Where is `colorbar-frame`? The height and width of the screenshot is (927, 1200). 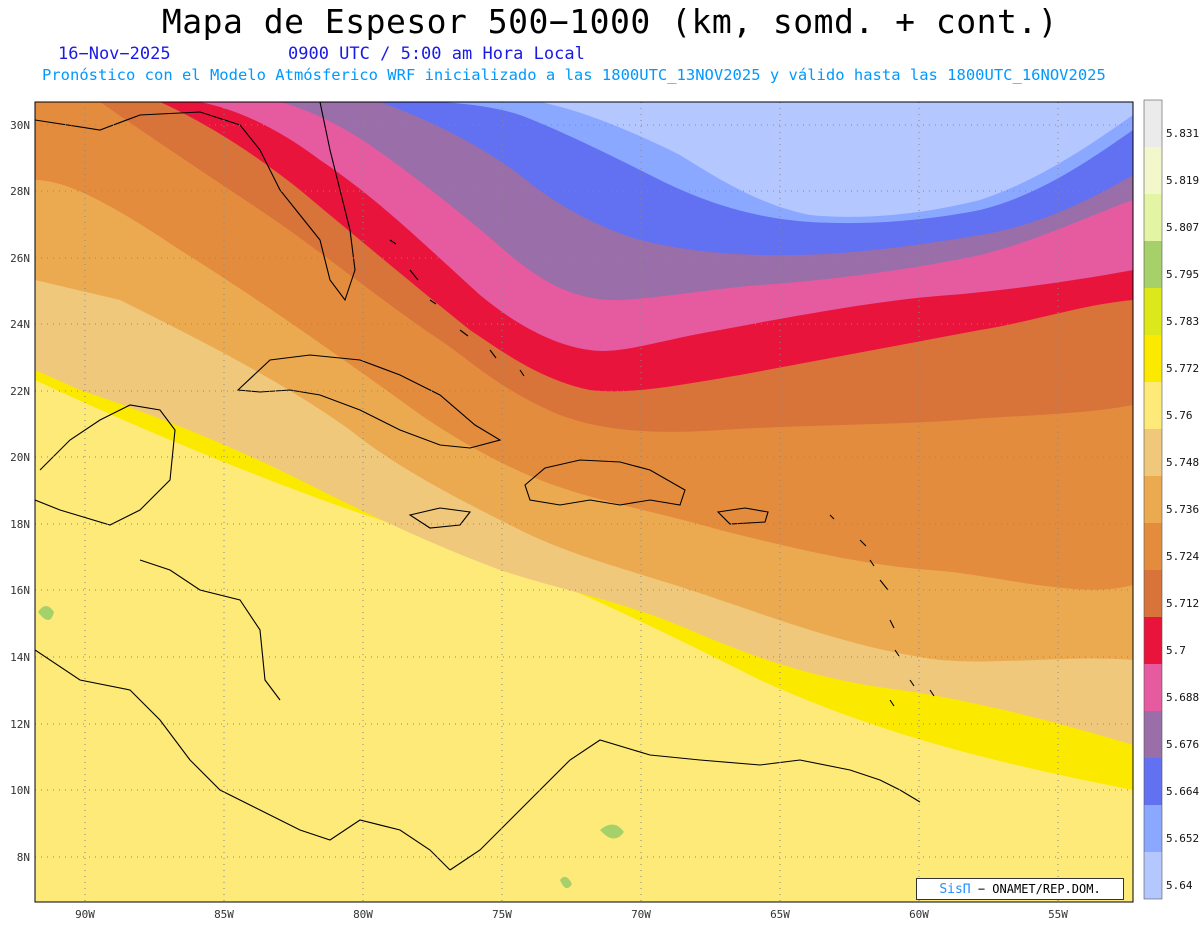
colorbar-frame is located at coordinates (1153, 499).